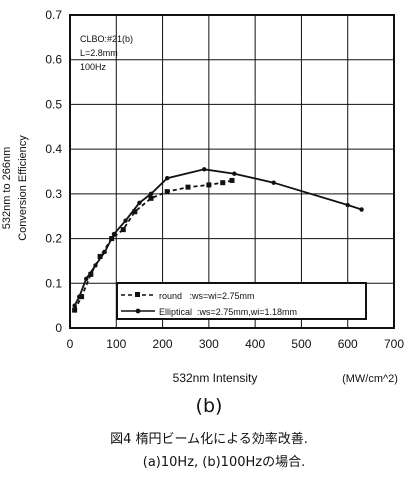 The width and height of the screenshot is (418, 480). Describe the element at coordinates (53, 104) in the screenshot. I see `y-tick-label: 0.5` at that location.